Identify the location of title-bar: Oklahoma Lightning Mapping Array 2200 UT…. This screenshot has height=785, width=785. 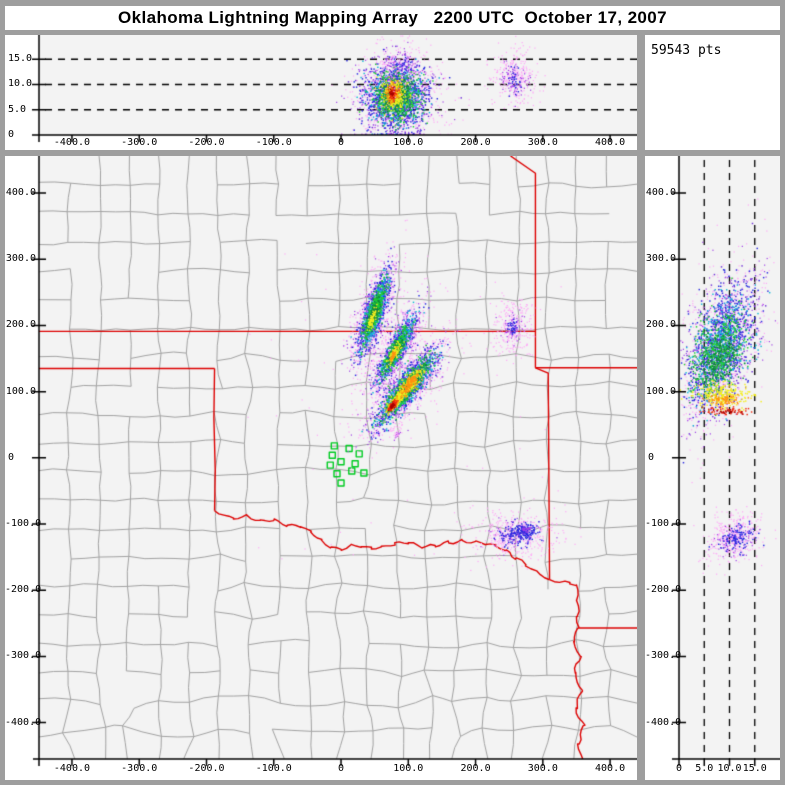
(392, 18).